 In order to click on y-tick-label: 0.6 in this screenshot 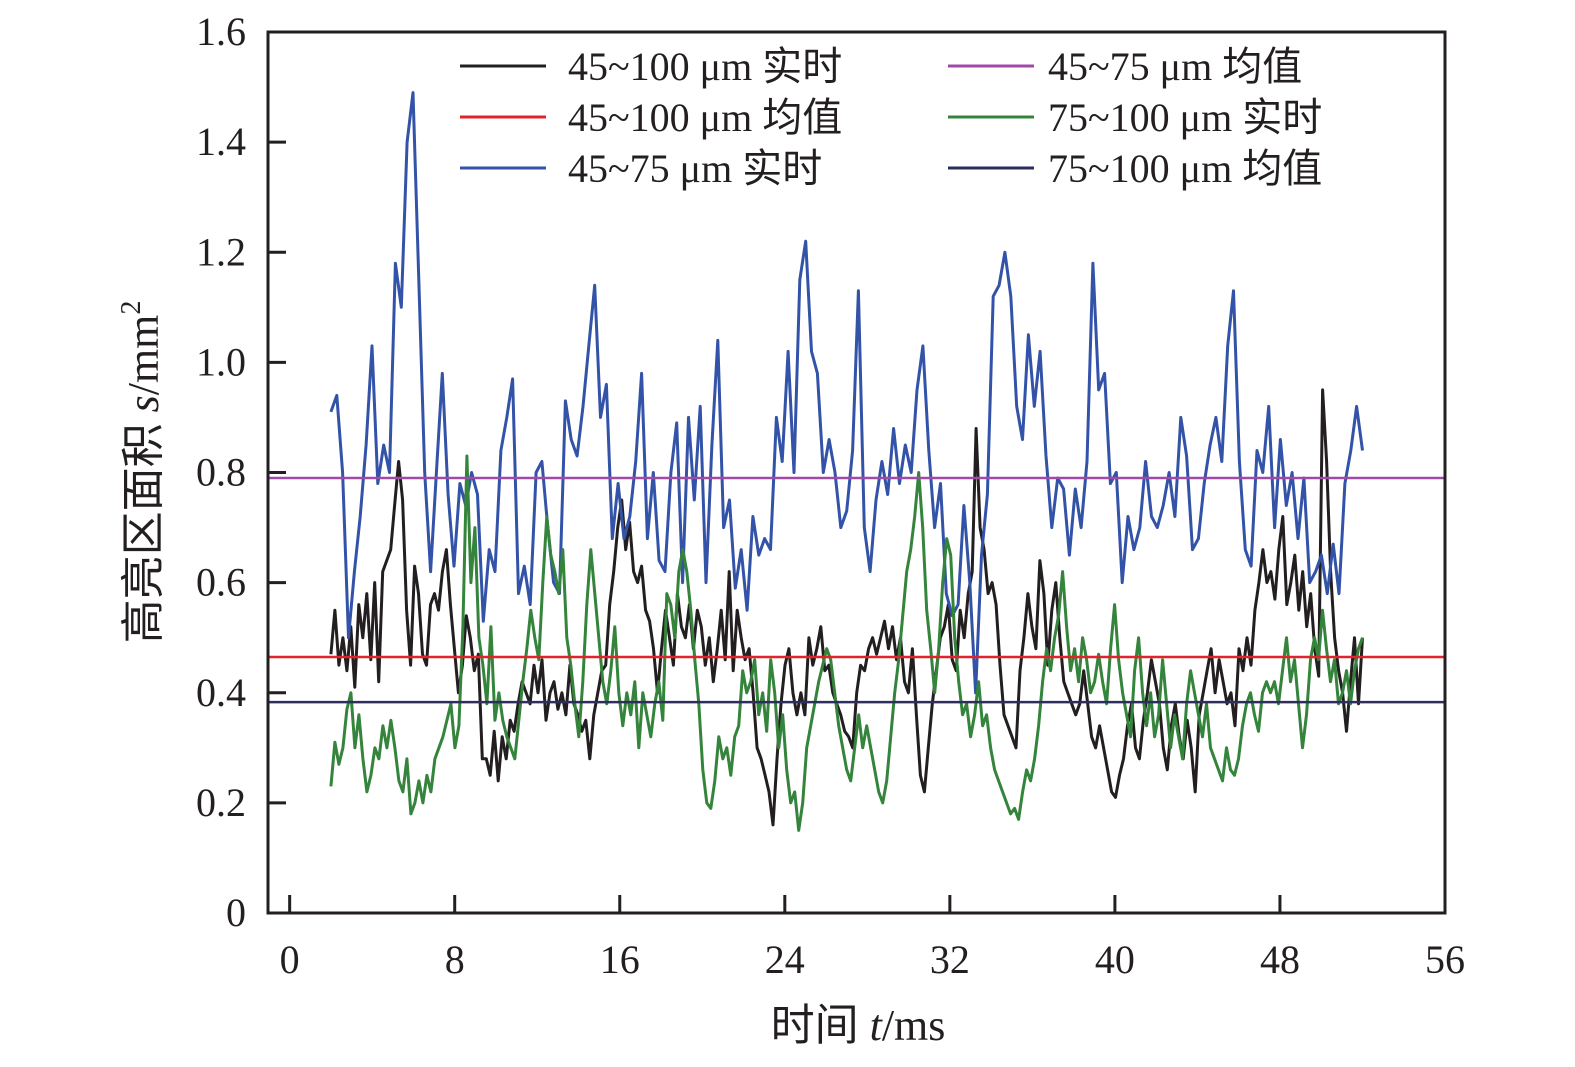, I will do `click(221, 582)`.